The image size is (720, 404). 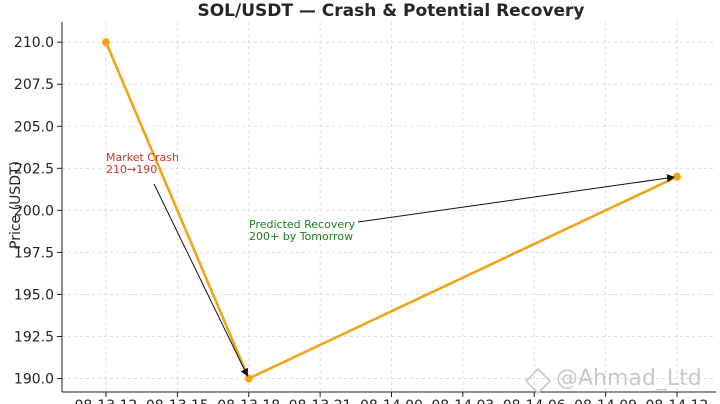 What do you see at coordinates (106, 401) in the screenshot?
I see `x-tick-label: 08-13 12` at bounding box center [106, 401].